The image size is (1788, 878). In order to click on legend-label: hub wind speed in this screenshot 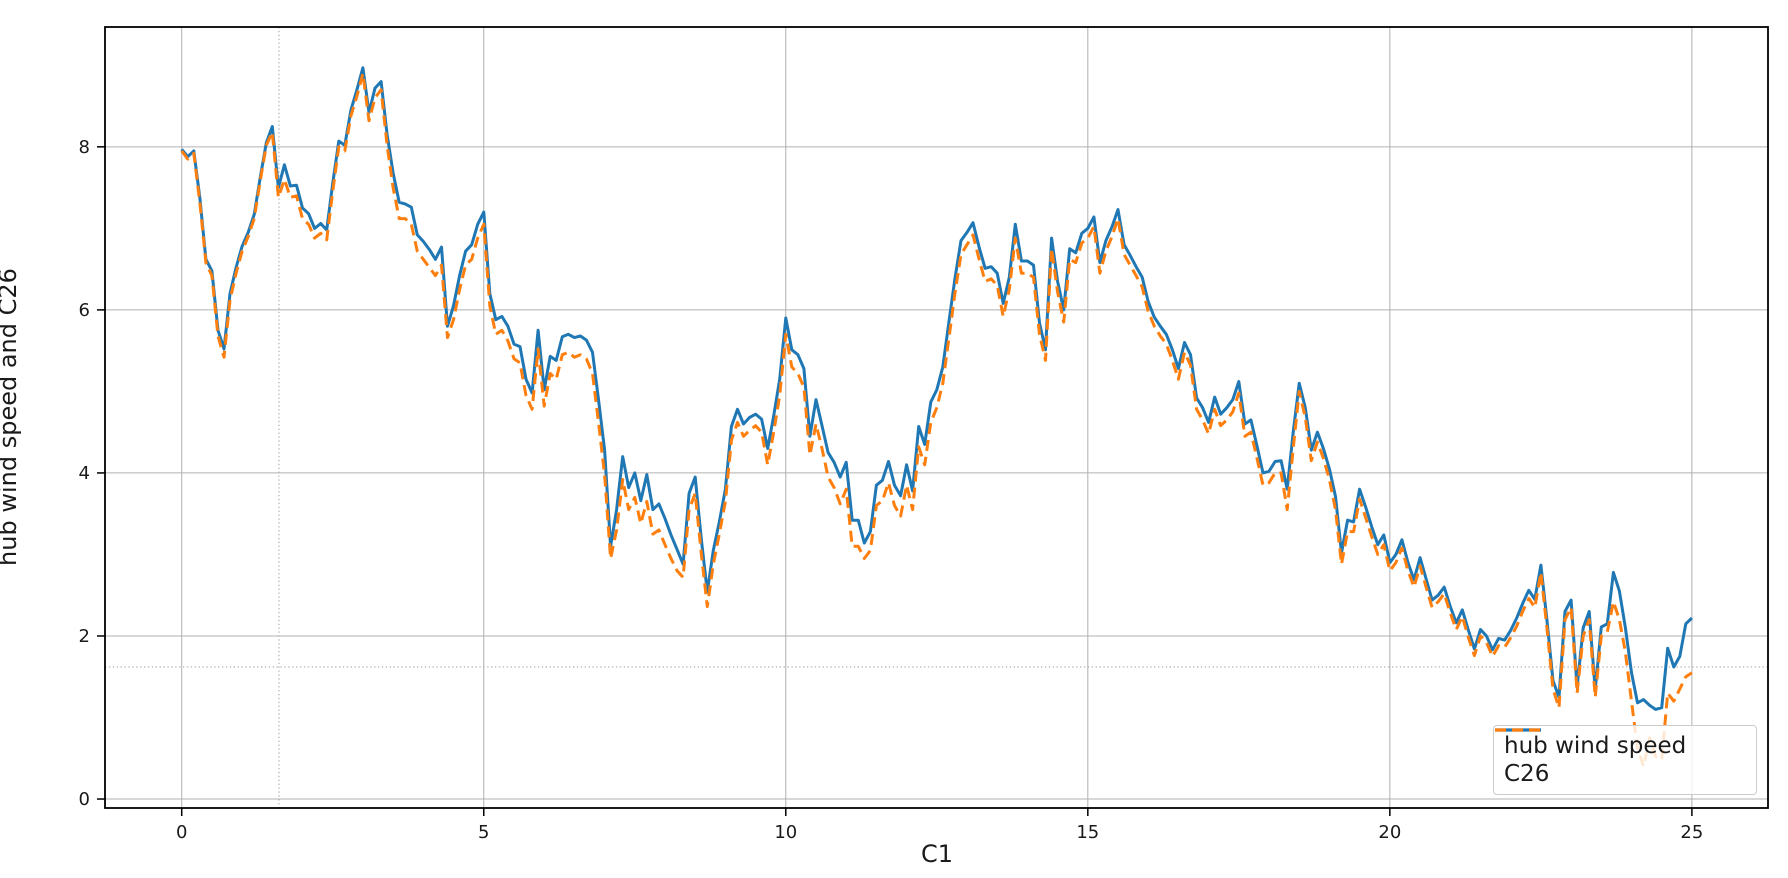, I will do `click(1595, 745)`.